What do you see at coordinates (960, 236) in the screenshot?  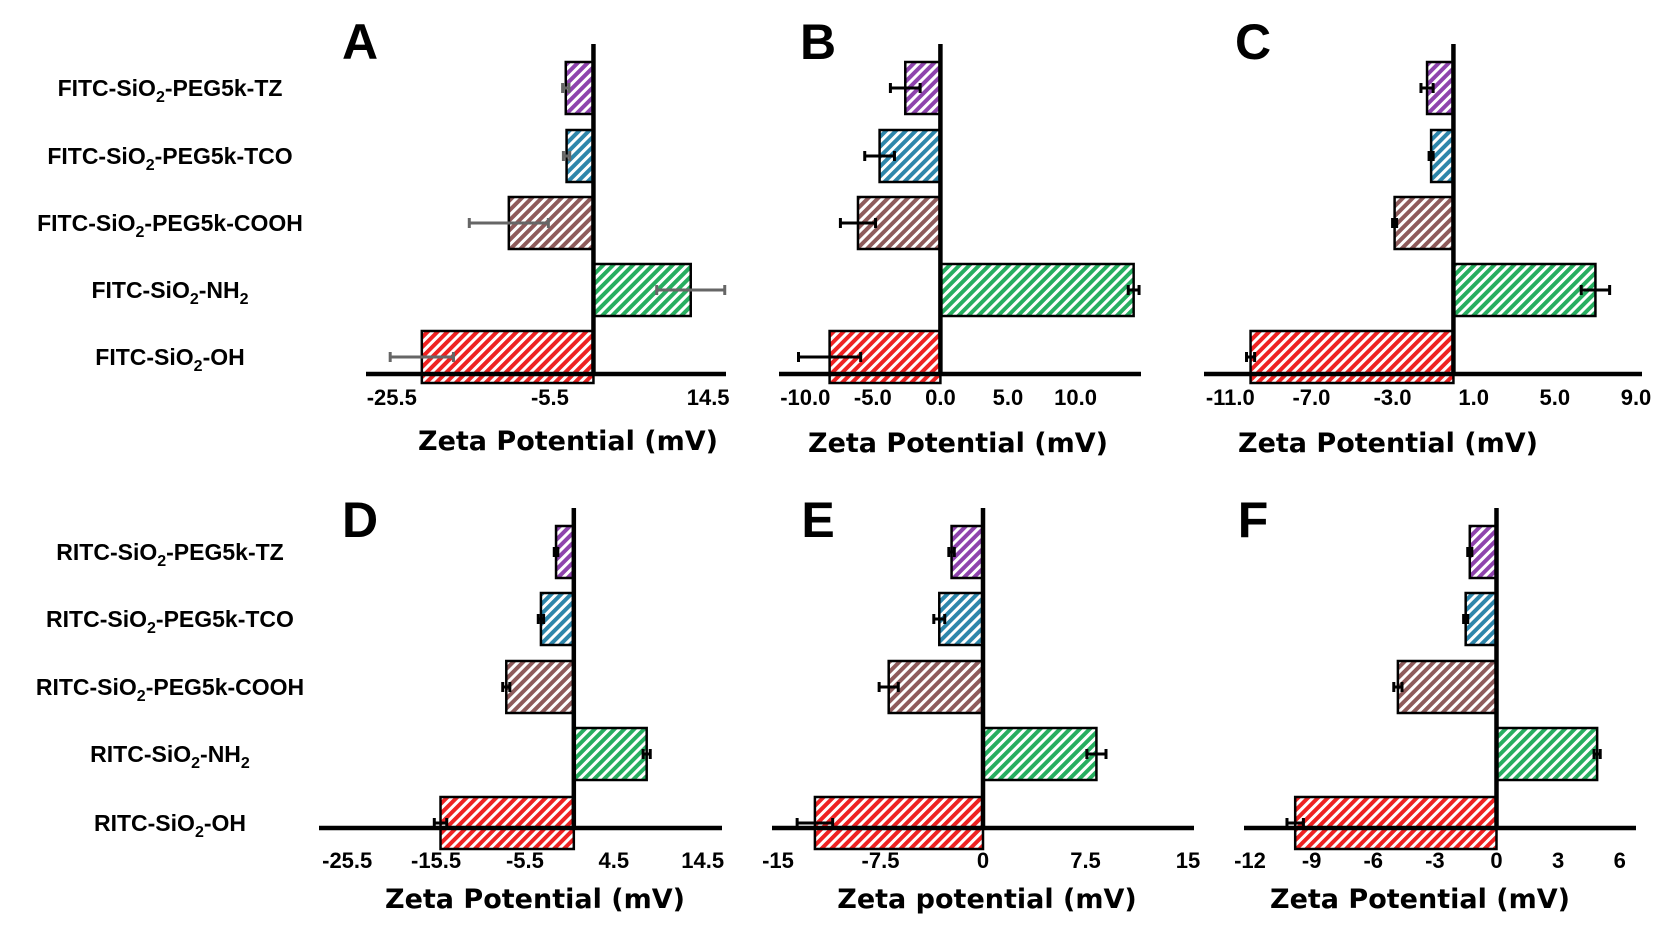 I see `panel-b: B -10.0 -5.0 0.0 5.0 10.0 Zeta Potential (mV)` at bounding box center [960, 236].